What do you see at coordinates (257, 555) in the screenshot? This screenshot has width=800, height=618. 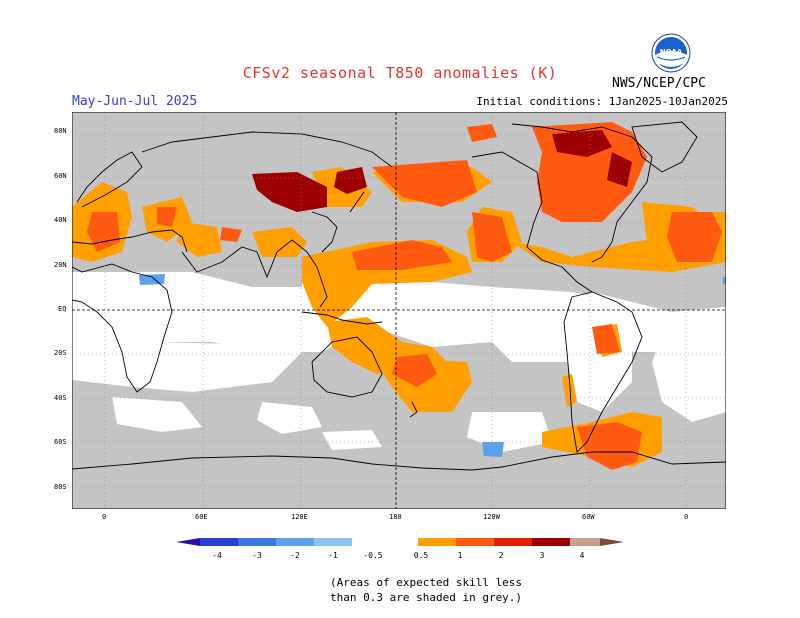 I see `colorbar-tick-label: -3` at bounding box center [257, 555].